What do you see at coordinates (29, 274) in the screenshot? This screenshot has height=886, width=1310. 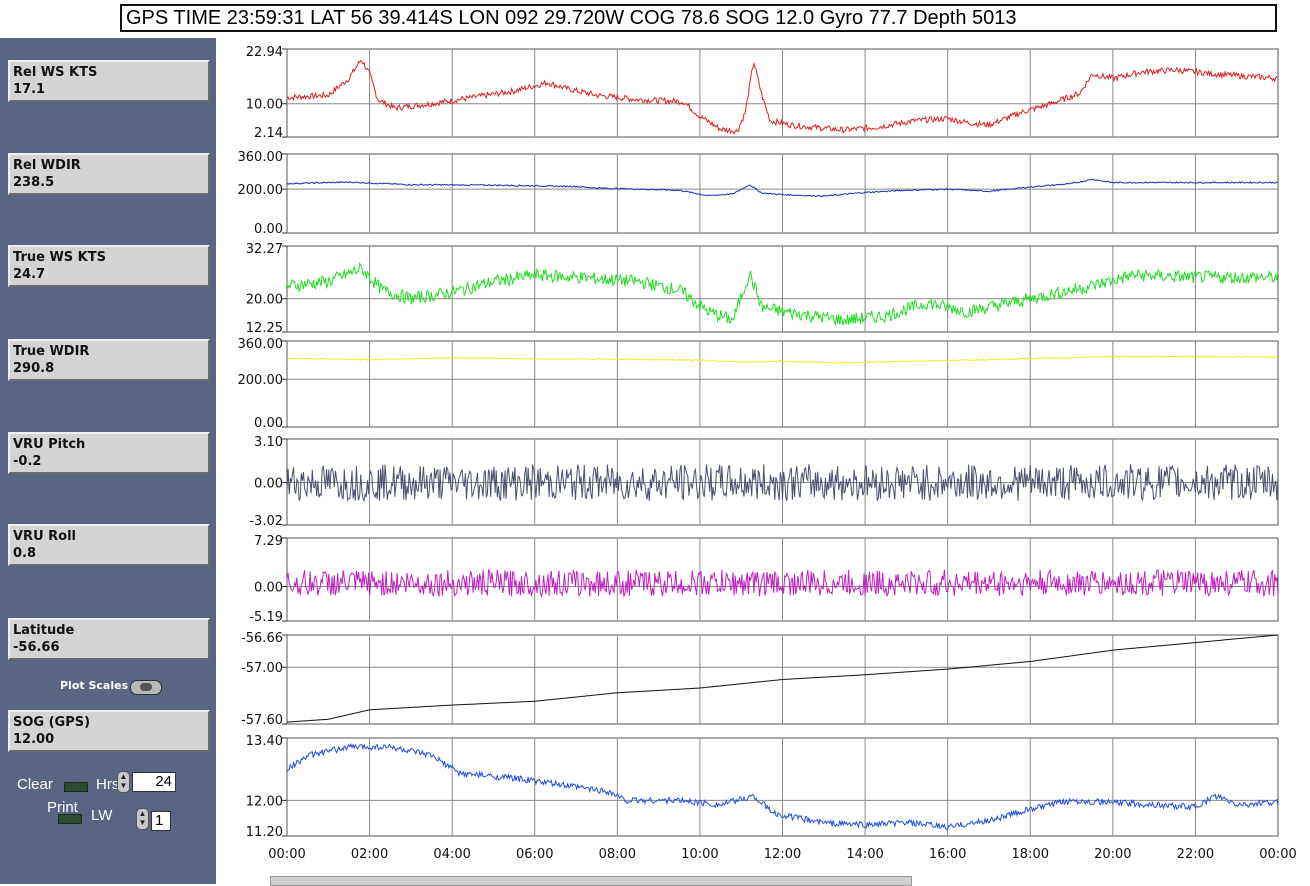 I see `readout-value: 24.7` at bounding box center [29, 274].